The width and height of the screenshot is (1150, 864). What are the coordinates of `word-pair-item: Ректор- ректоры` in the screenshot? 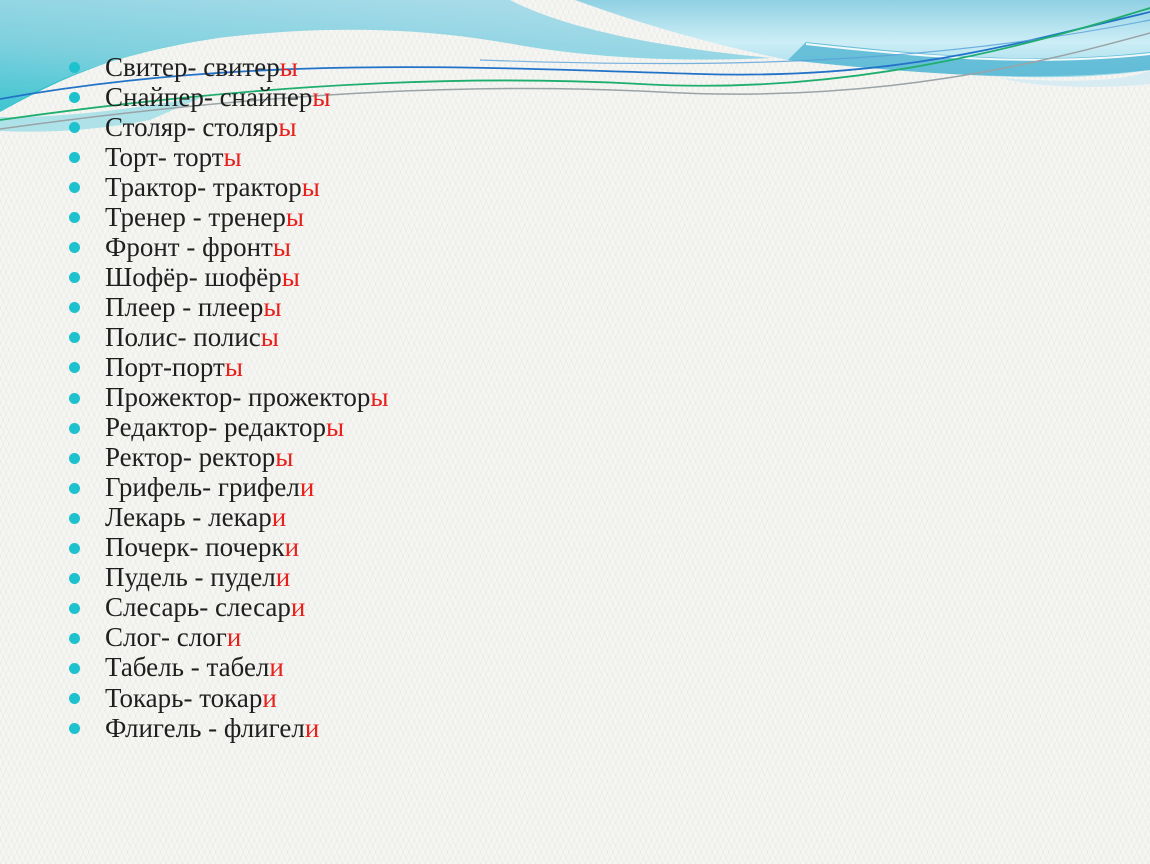 It's located at (225, 457).